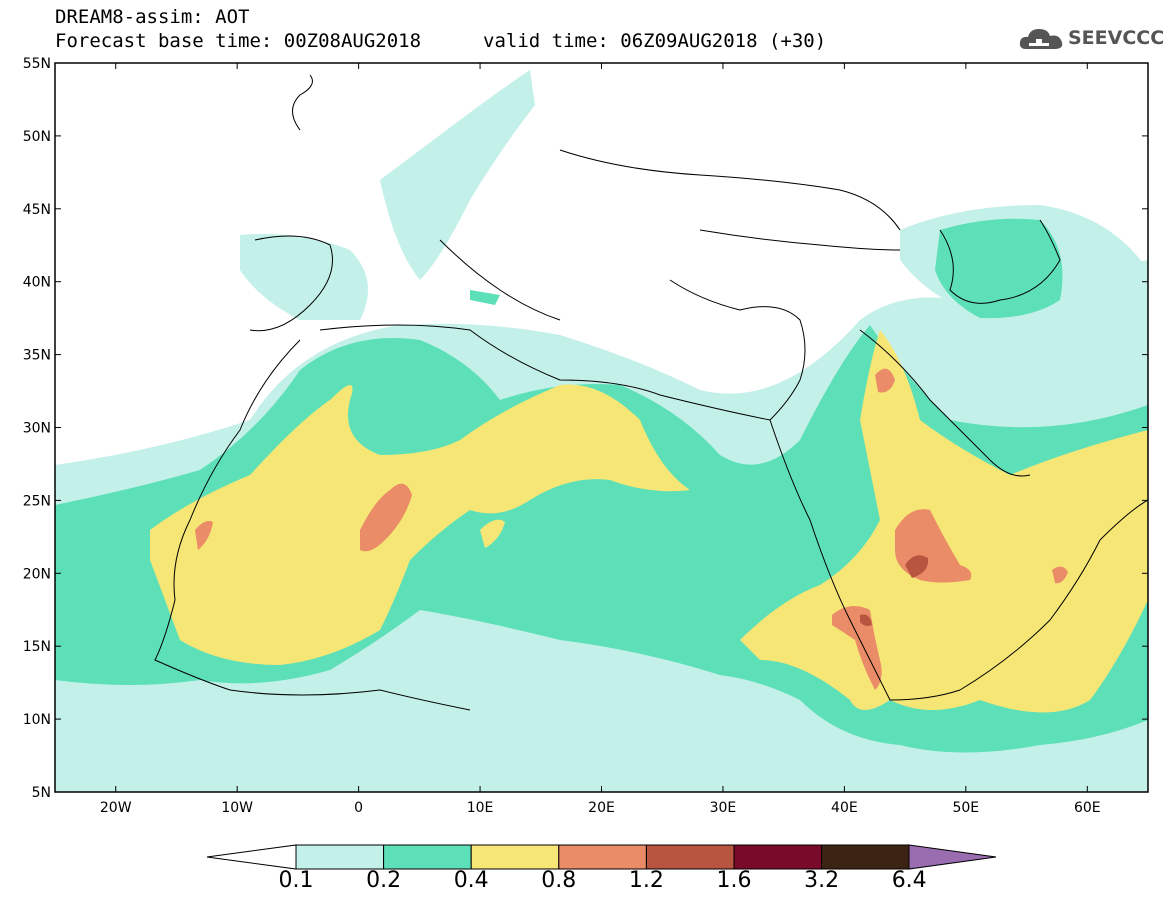 The image size is (1165, 905). I want to click on lat-label: 15N, so click(37, 647).